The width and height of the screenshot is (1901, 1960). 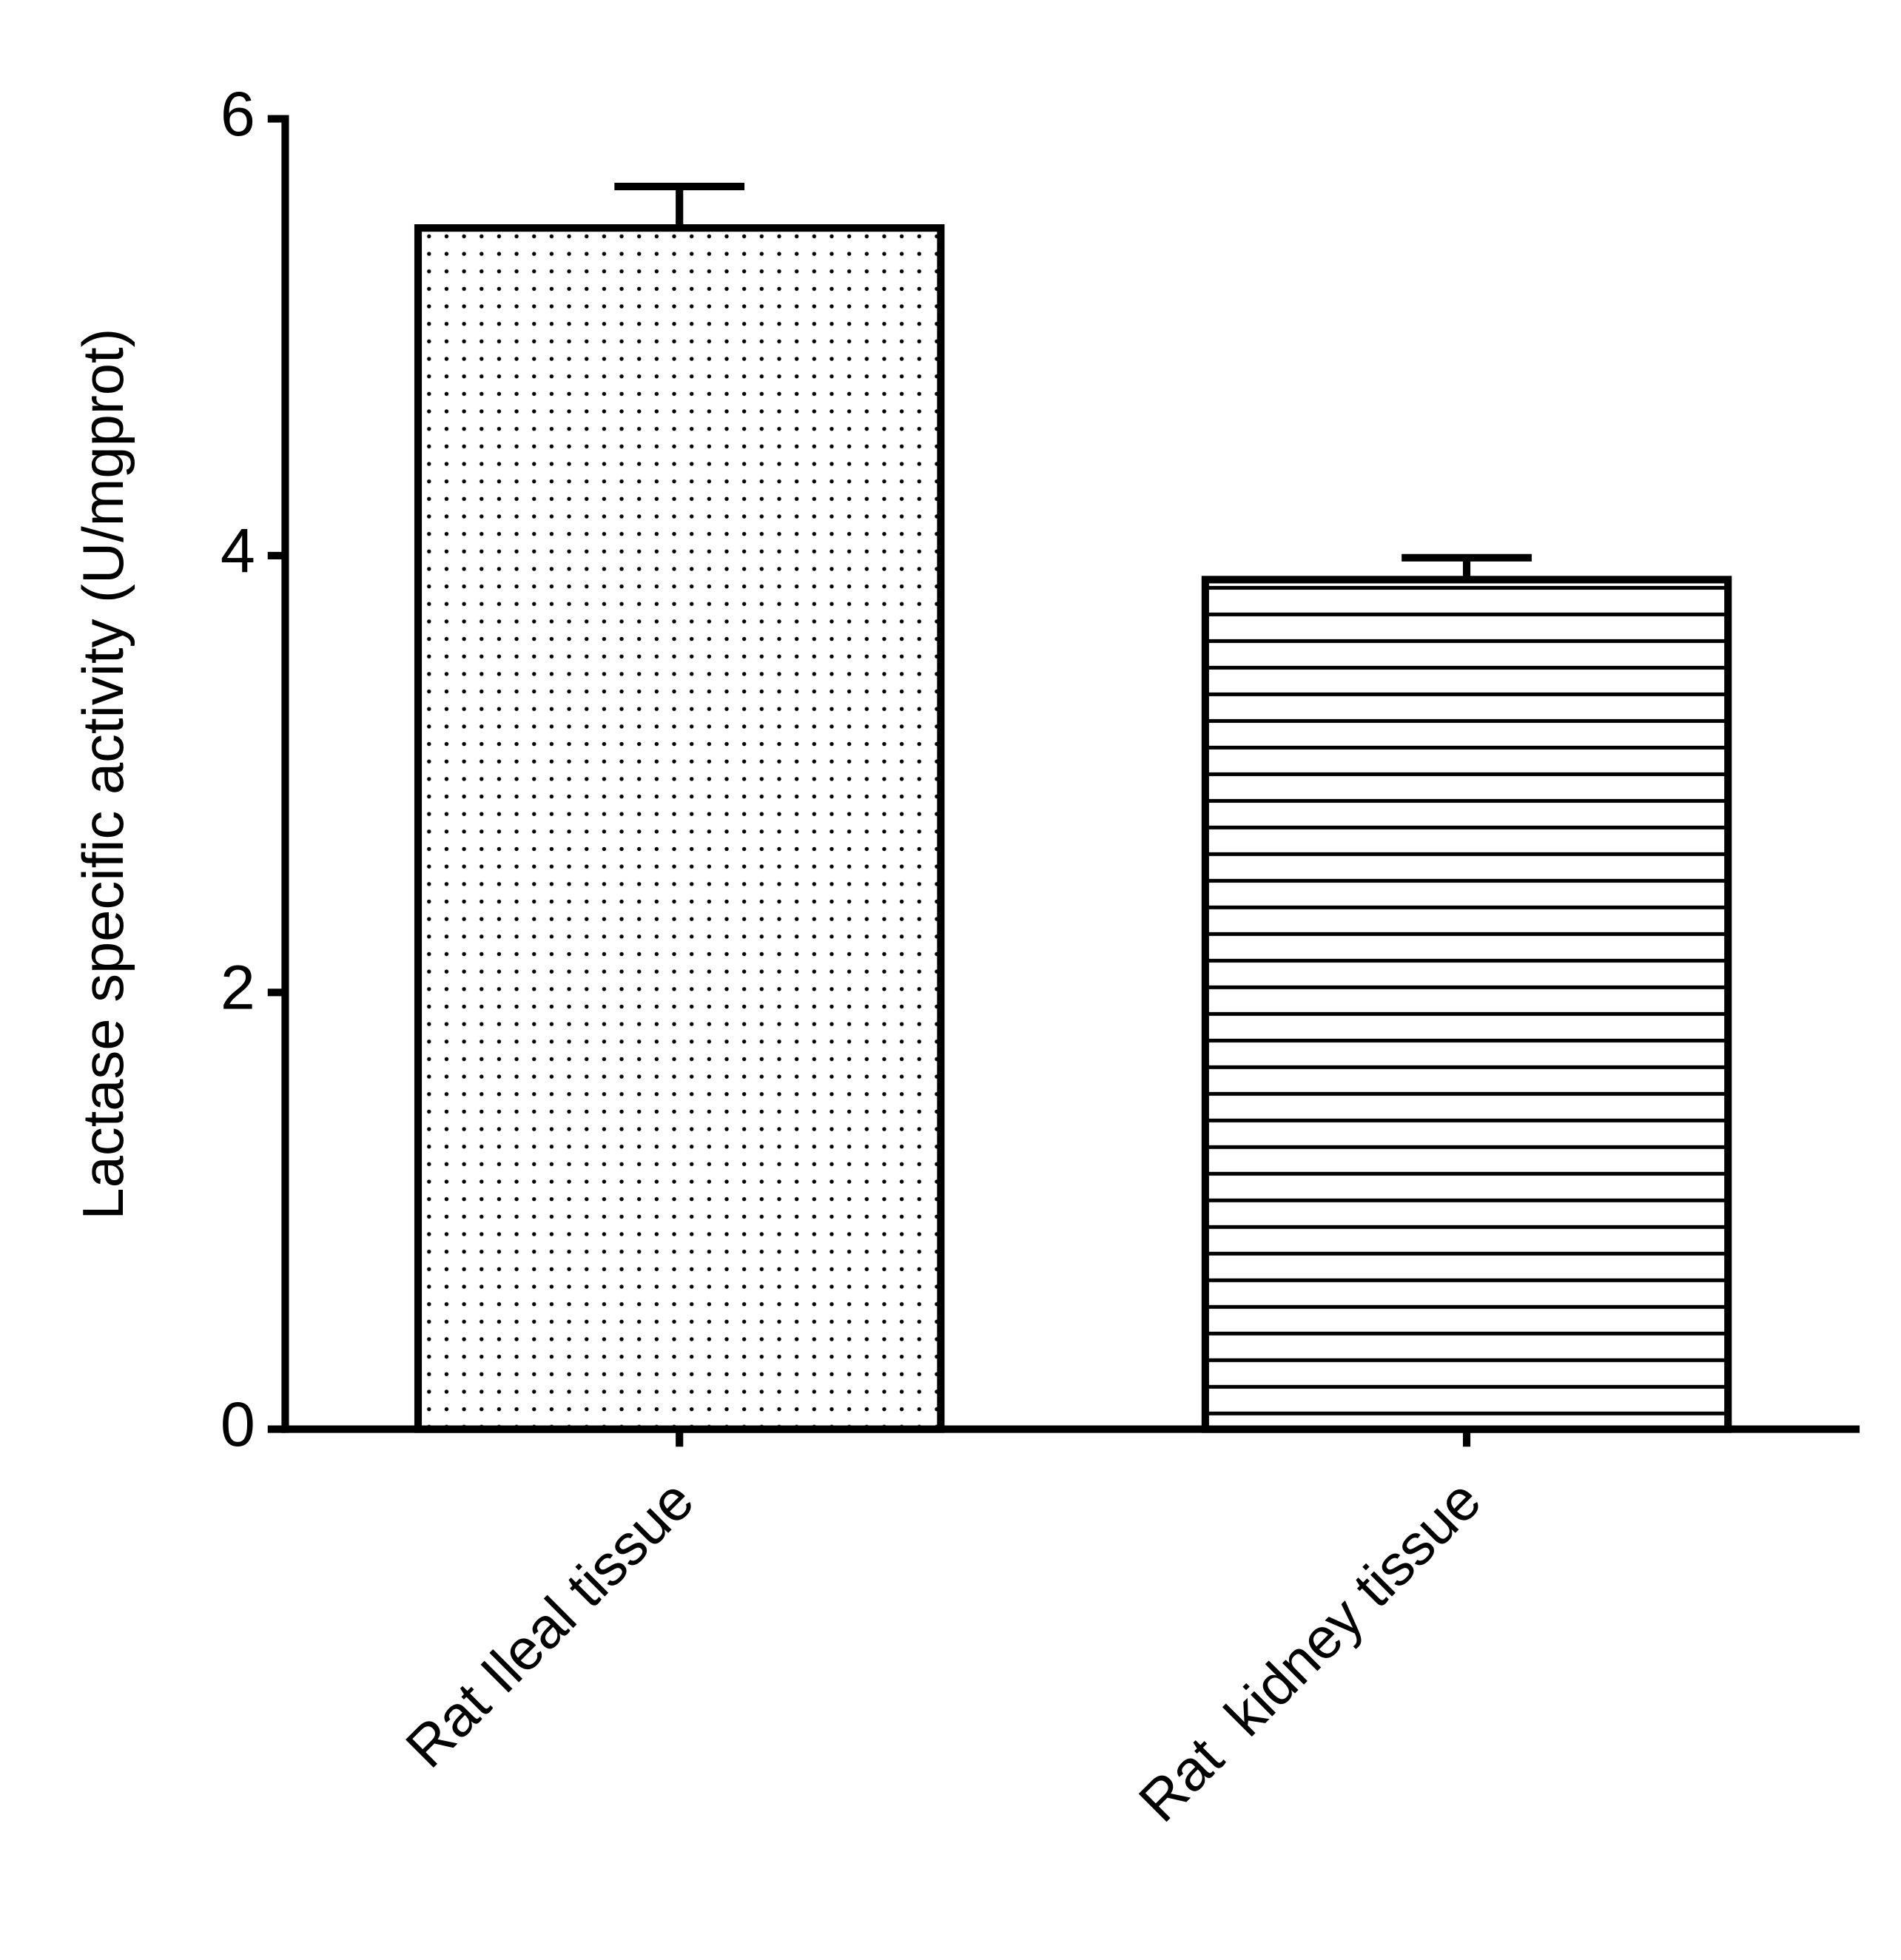 I want to click on x-tick-label: Rat kidney tissue, so click(x=1310, y=1651).